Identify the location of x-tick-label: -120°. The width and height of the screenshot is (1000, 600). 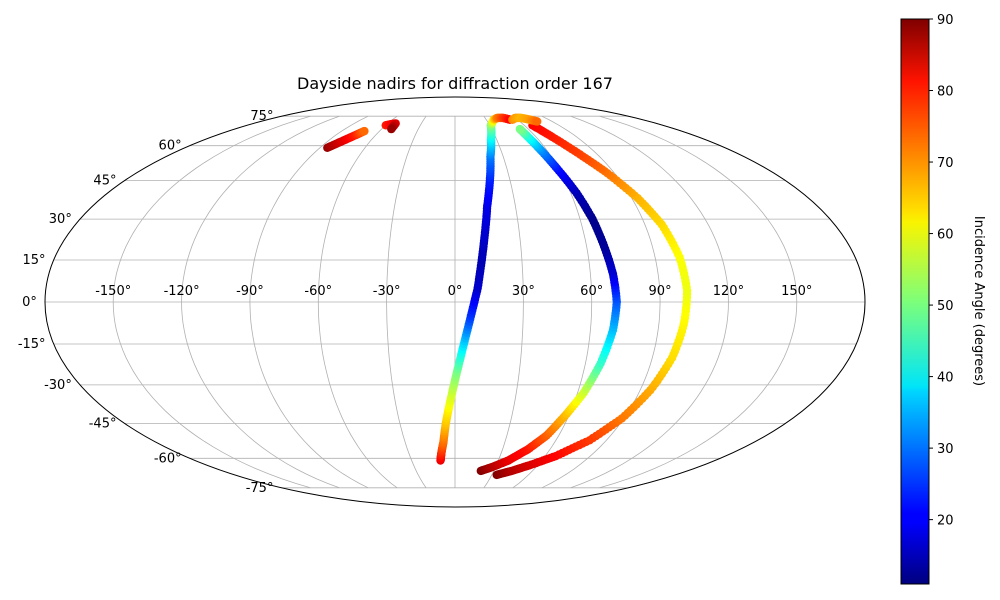
(182, 291).